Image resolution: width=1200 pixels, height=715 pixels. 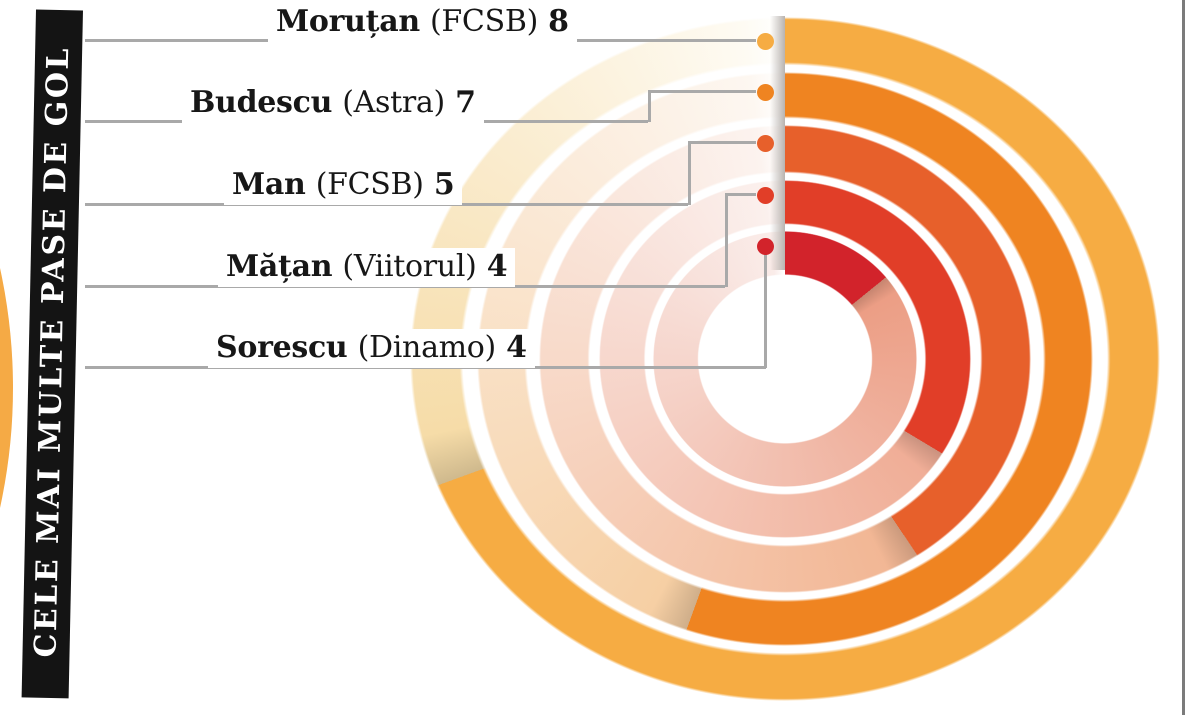 I want to click on frame-right-border, so click(x=1183, y=357).